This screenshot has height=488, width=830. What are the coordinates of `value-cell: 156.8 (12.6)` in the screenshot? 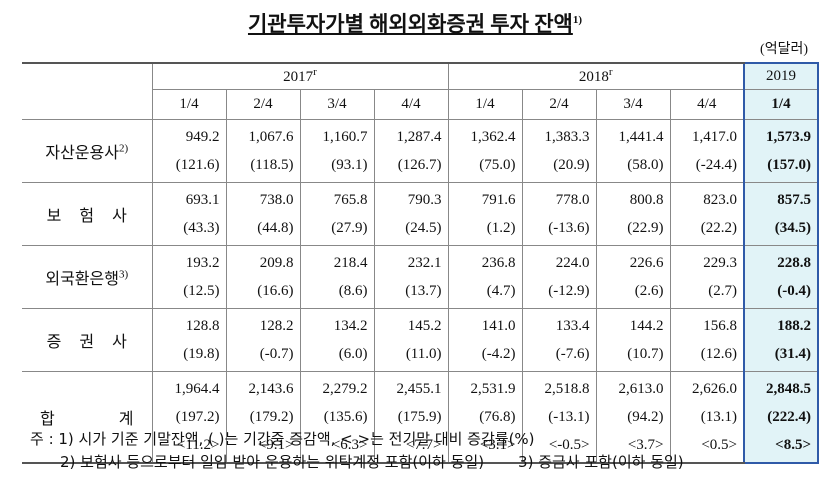 It's located at (707, 339).